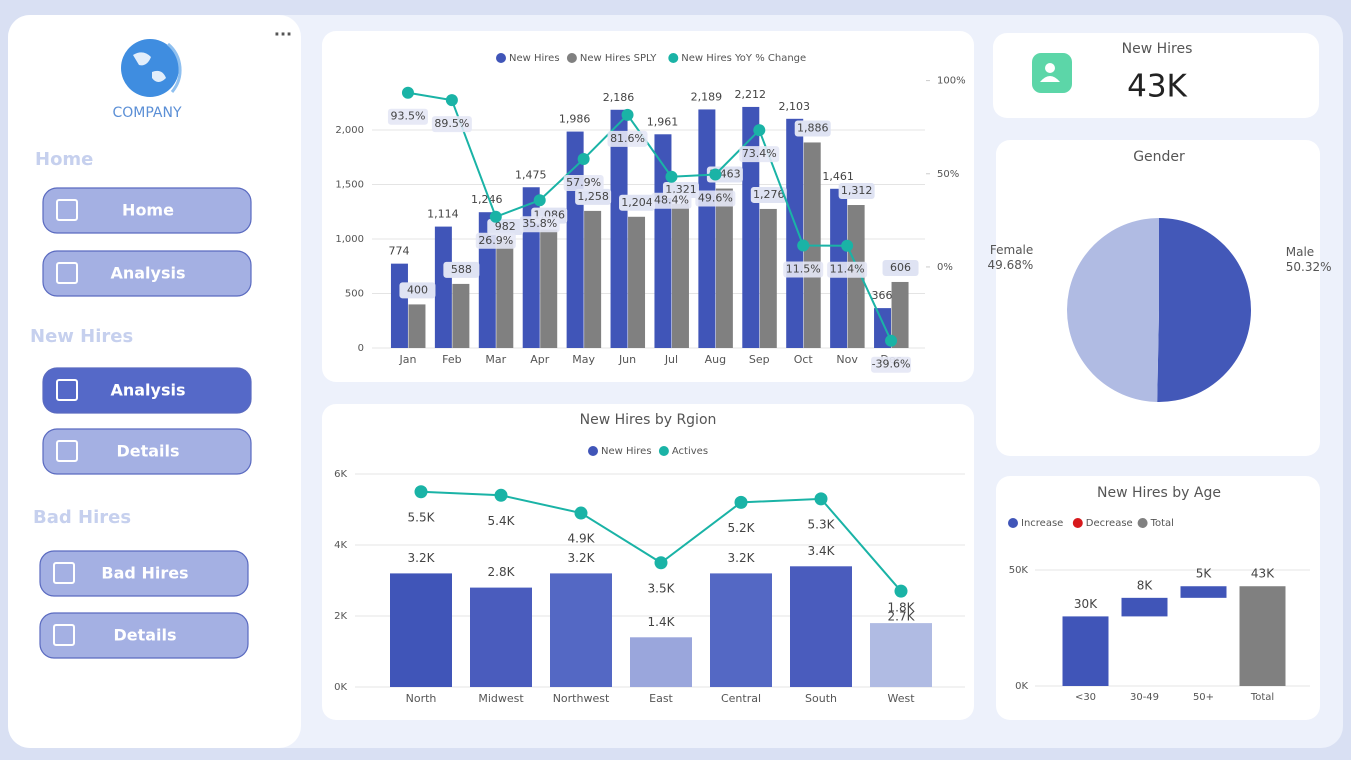 The width and height of the screenshot is (1351, 760). I want to click on data-label: 1.8K, so click(902, 608).